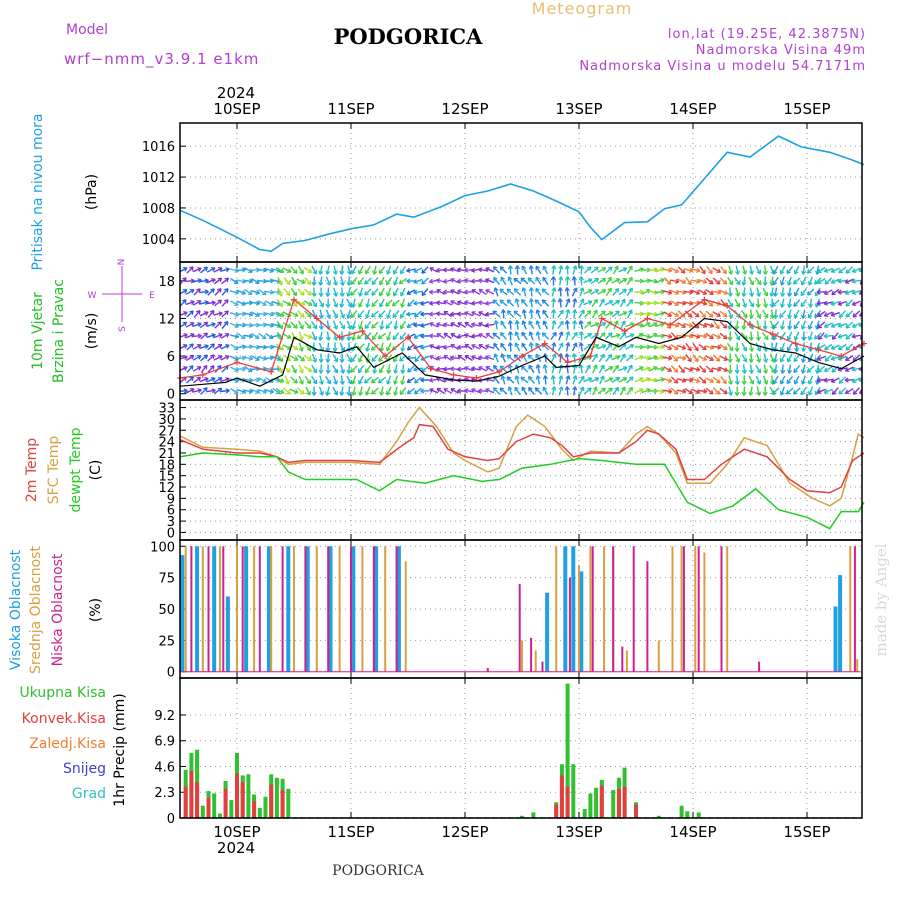  I want to click on y-tick-label: 27, so click(166, 431).